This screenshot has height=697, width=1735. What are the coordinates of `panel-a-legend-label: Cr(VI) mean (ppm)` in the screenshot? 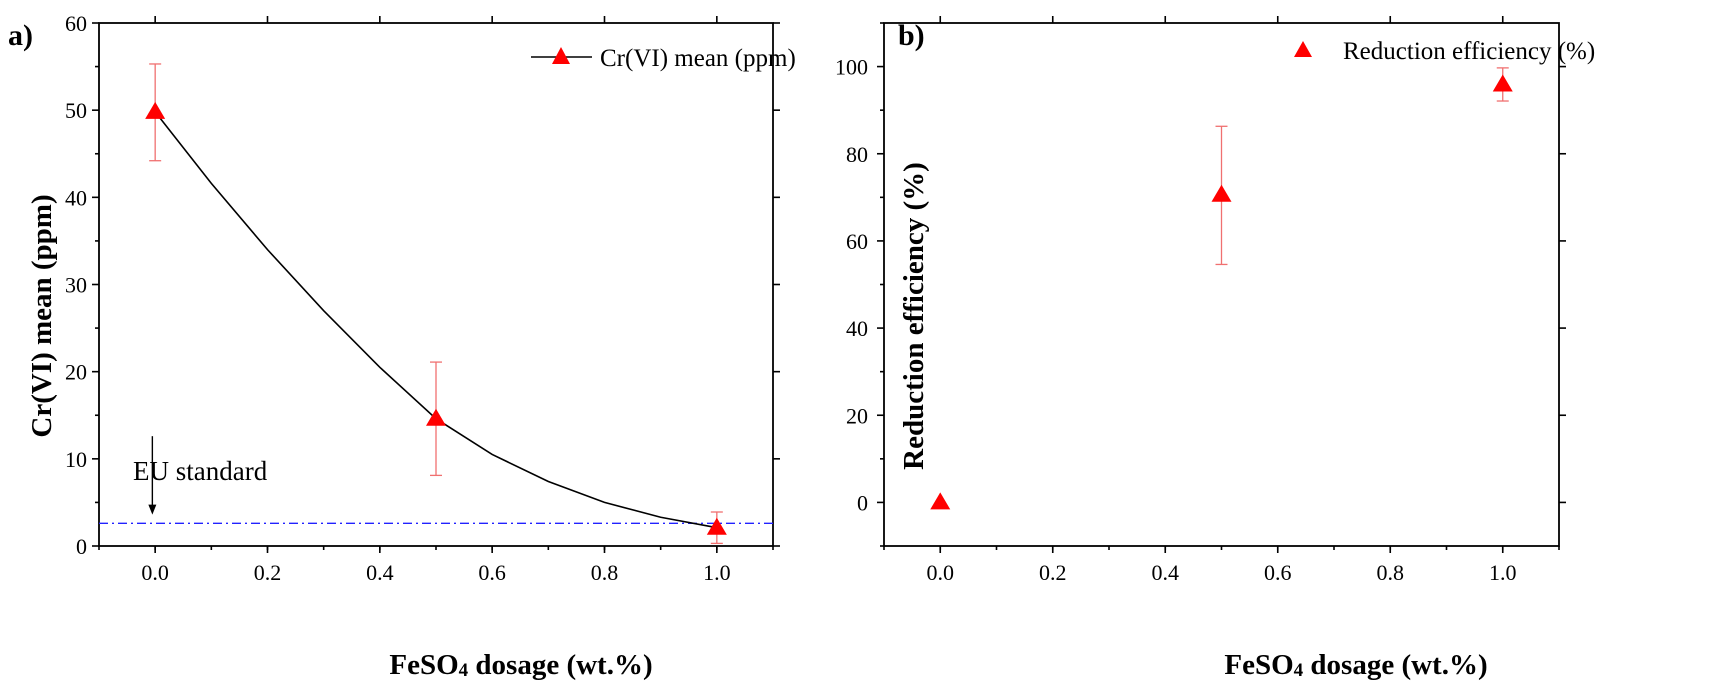 It's located at (698, 58).